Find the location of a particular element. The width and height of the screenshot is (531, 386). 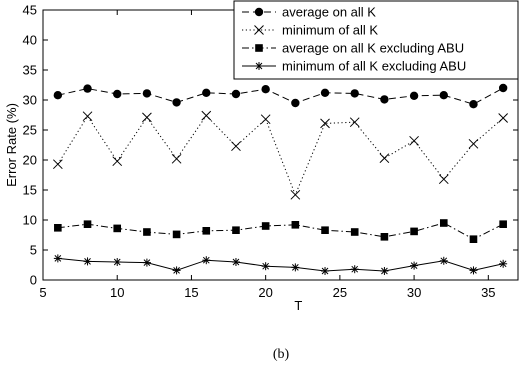

legend-entry-label: average on all K excluding ABU is located at coordinates (373, 48).